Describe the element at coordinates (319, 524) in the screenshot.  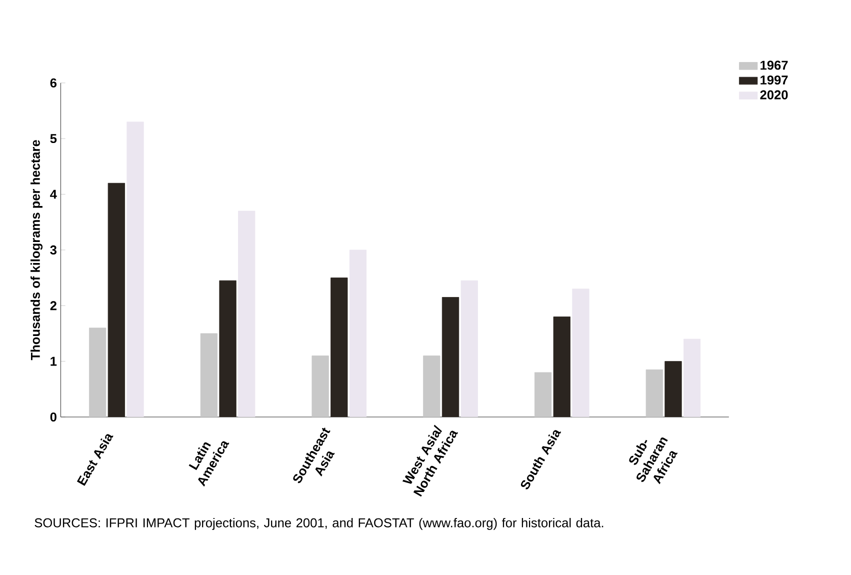
I see `source-note: SOURCES: IFPRI IMPACT projections, June 2001, and FAOSTAT (www.fao.org) for historical data.` at that location.